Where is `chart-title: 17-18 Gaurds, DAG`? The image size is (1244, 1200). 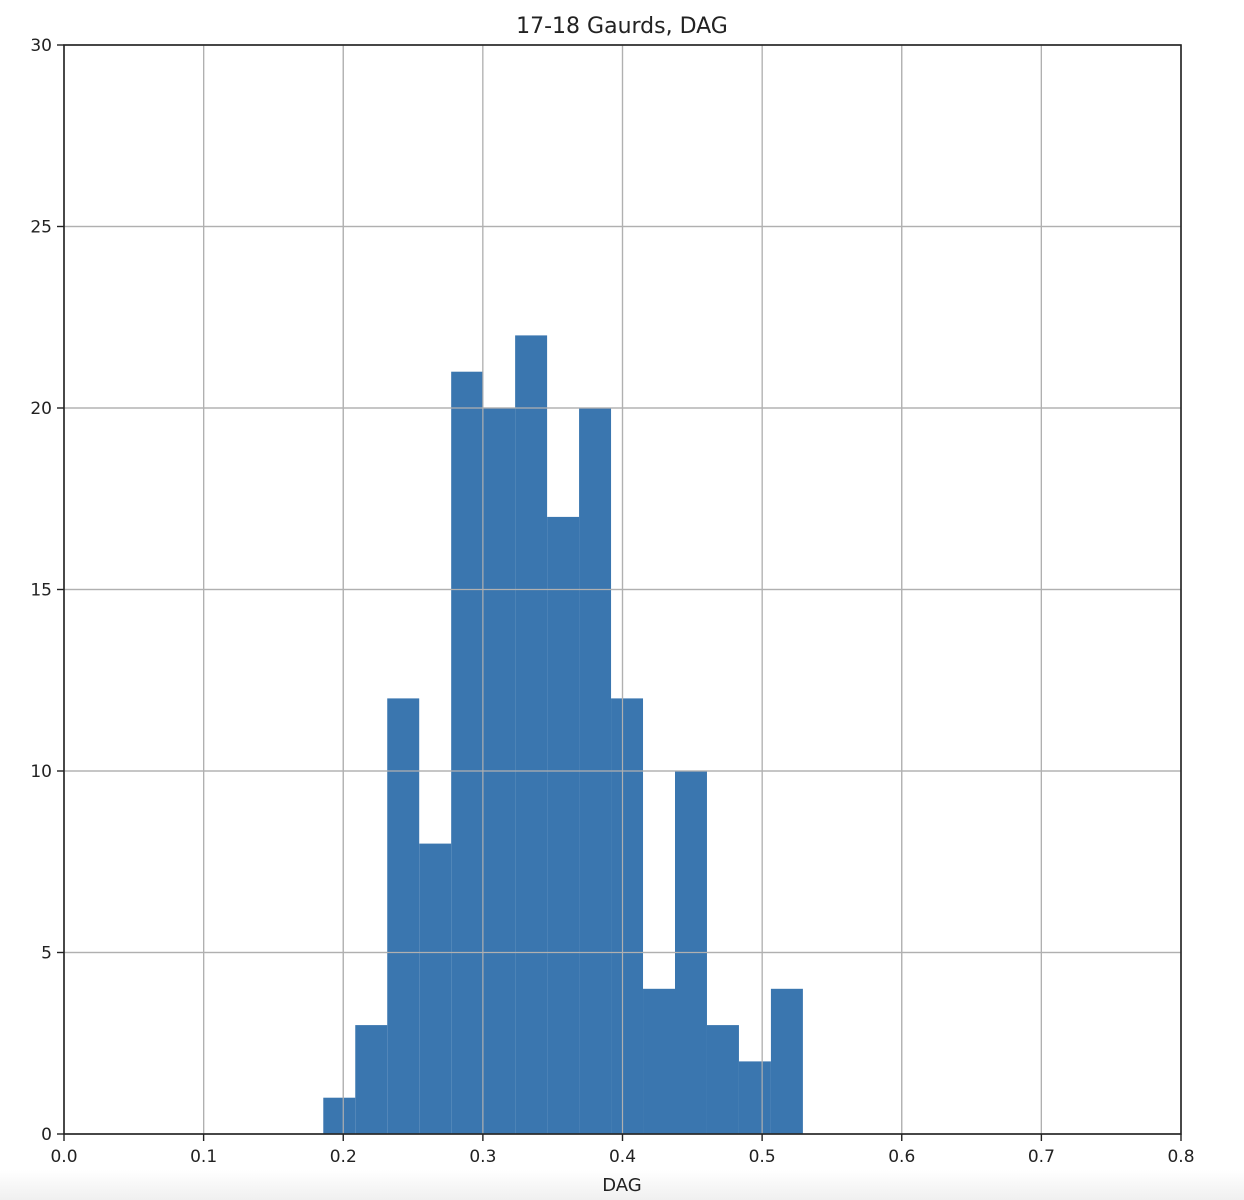
chart-title: 17-18 Gaurds, DAG is located at coordinates (622, 26).